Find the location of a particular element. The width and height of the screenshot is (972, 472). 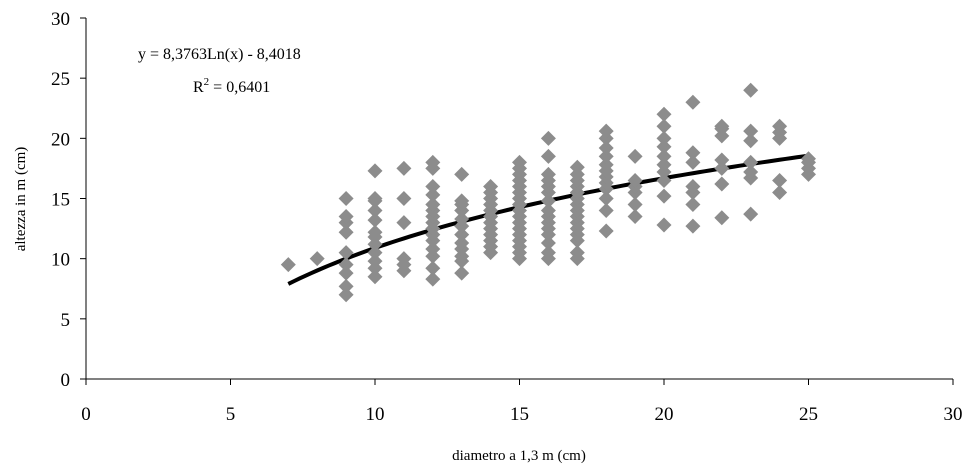

y-tick-label: 15 is located at coordinates (60, 200).